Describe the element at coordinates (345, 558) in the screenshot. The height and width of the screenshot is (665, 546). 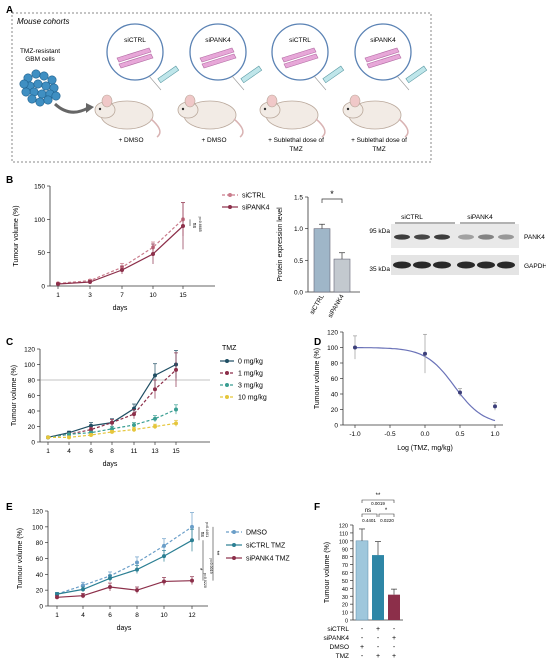
I see `y-tick-label: 80` at that location.